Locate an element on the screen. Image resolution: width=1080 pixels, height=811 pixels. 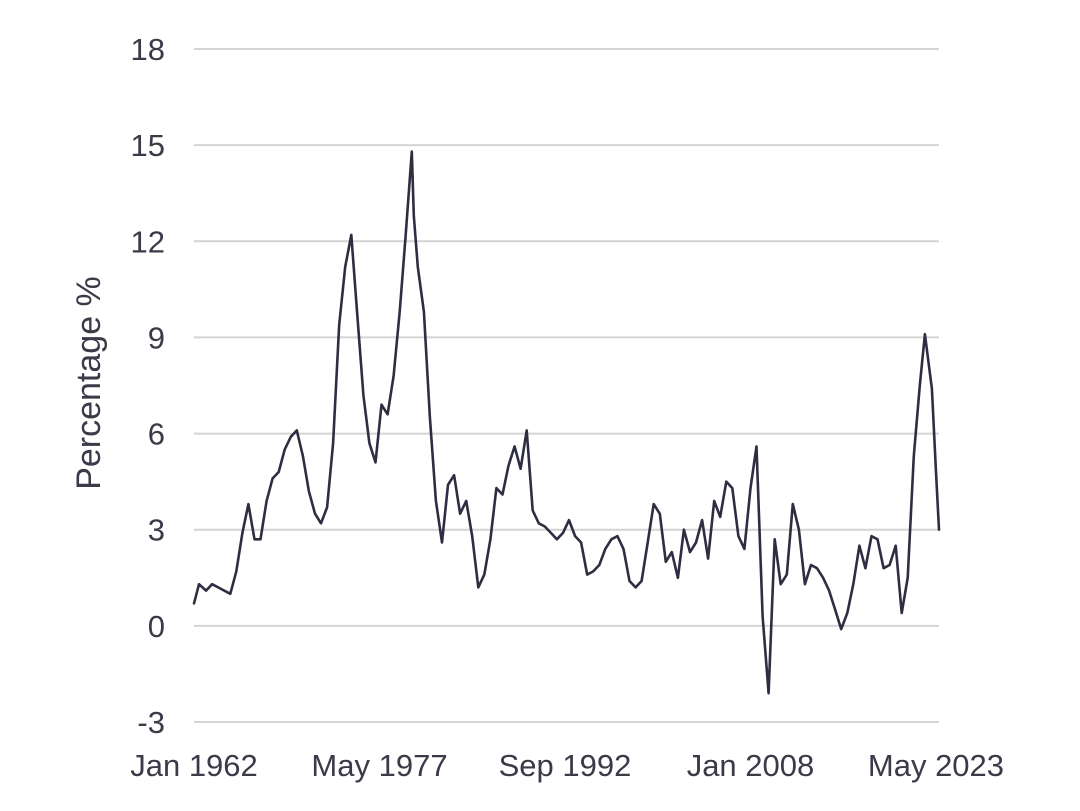
y-tick-label: 3 is located at coordinates (156, 530).